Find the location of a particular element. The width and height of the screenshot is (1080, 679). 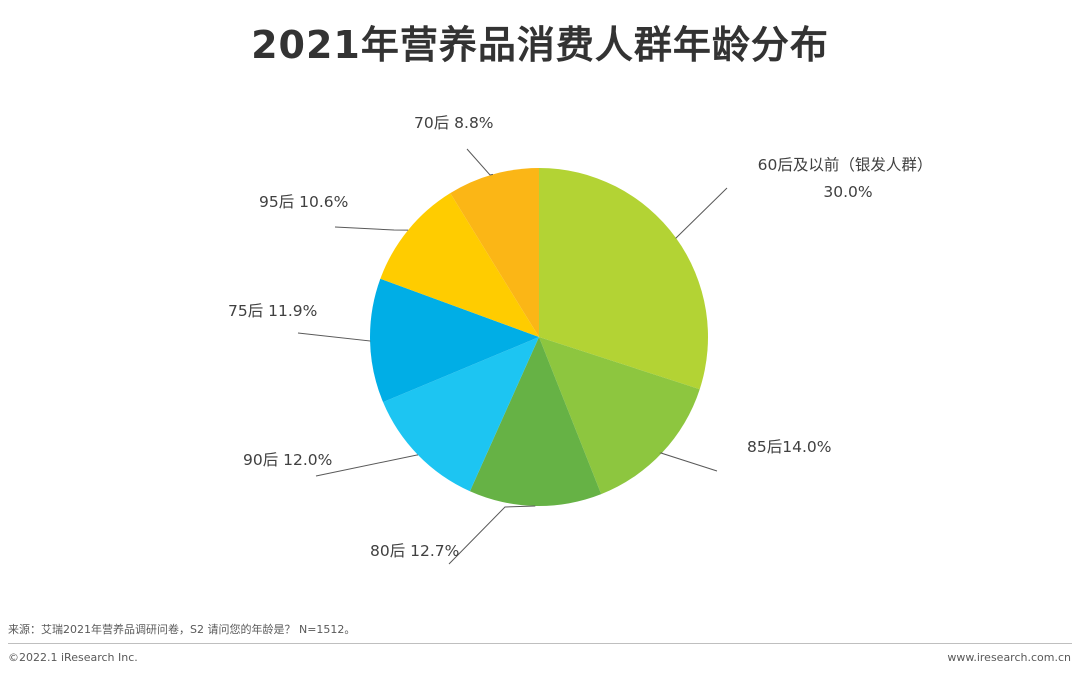

chart-title: 2021年营养品消费人群年龄分布 is located at coordinates (540, 45).